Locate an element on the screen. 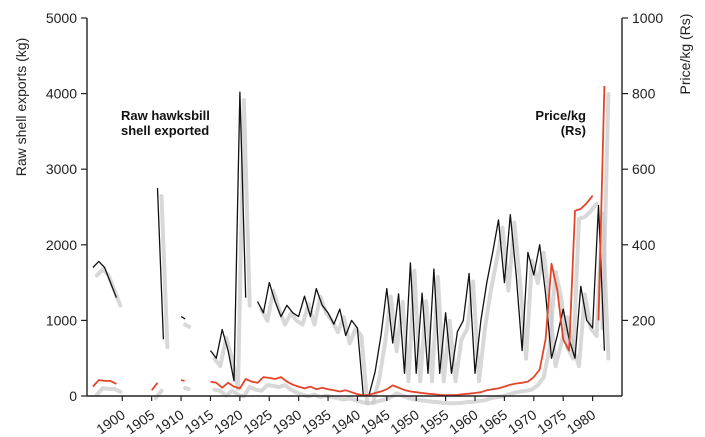  left-y-tick-label: 0 is located at coordinates (73, 396).